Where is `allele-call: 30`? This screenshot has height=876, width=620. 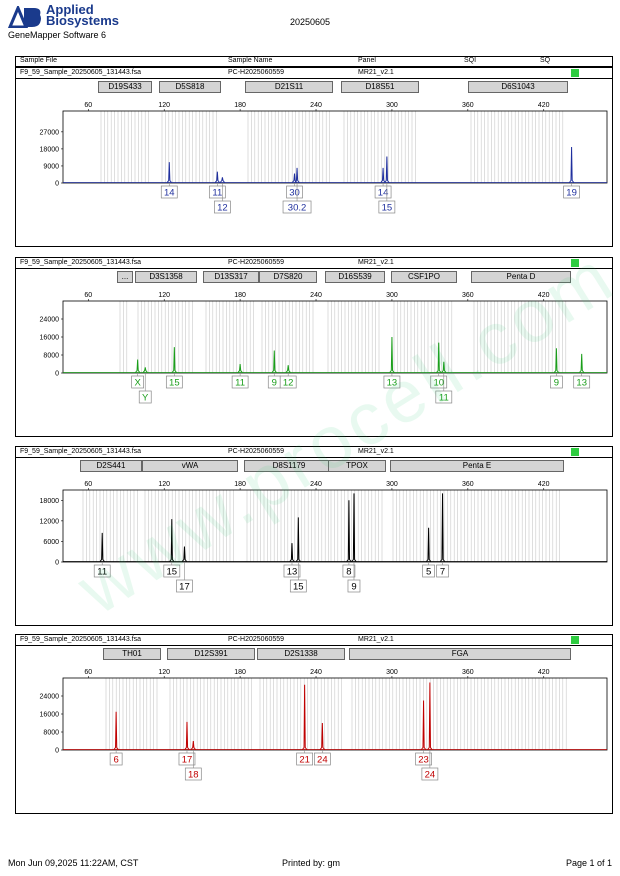 allele-call: 30 is located at coordinates (294, 191).